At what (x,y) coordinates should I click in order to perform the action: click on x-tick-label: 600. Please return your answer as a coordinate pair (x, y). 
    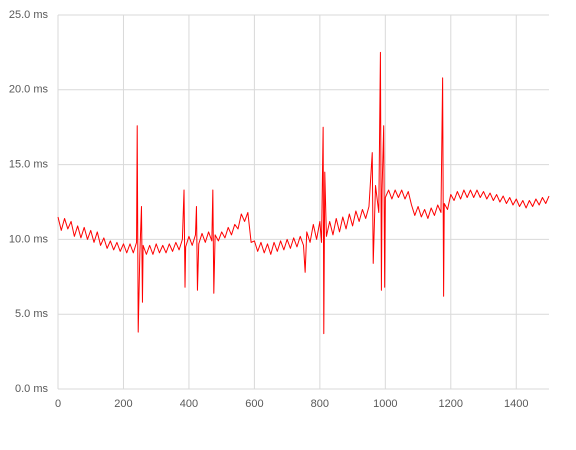
    Looking at the image, I should click on (254, 404).